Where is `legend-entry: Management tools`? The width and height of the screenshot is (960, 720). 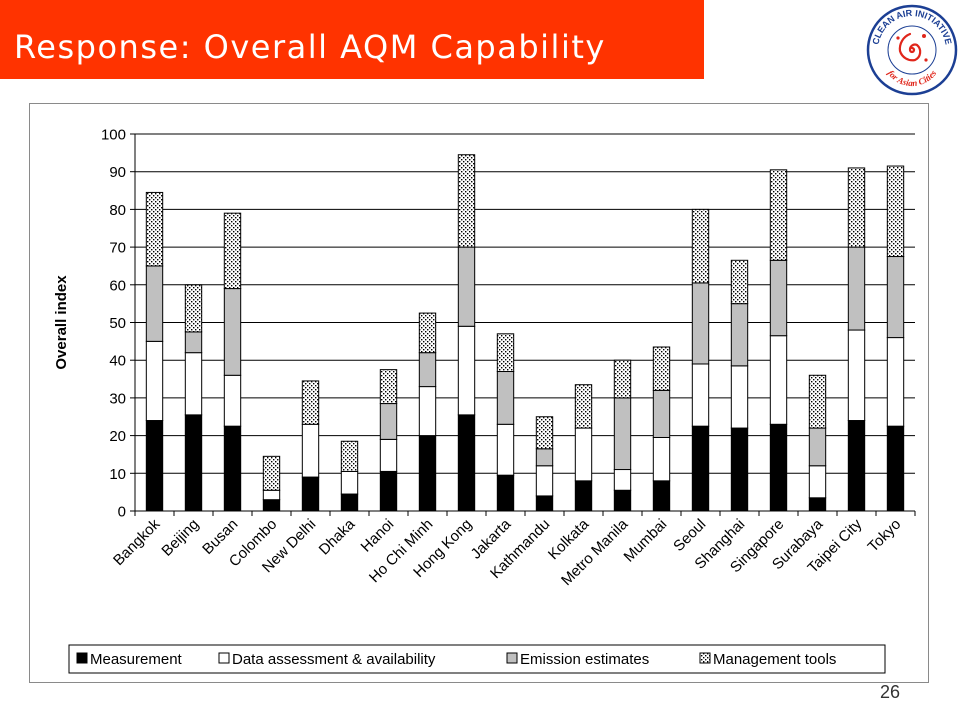
legend-entry: Management tools is located at coordinates (774, 659).